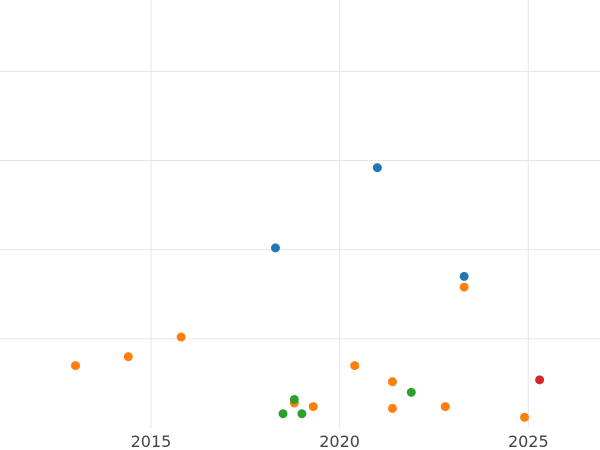 Image resolution: width=600 pixels, height=450 pixels. Describe the element at coordinates (528, 441) in the screenshot. I see `x-tick-label: 2025` at that location.